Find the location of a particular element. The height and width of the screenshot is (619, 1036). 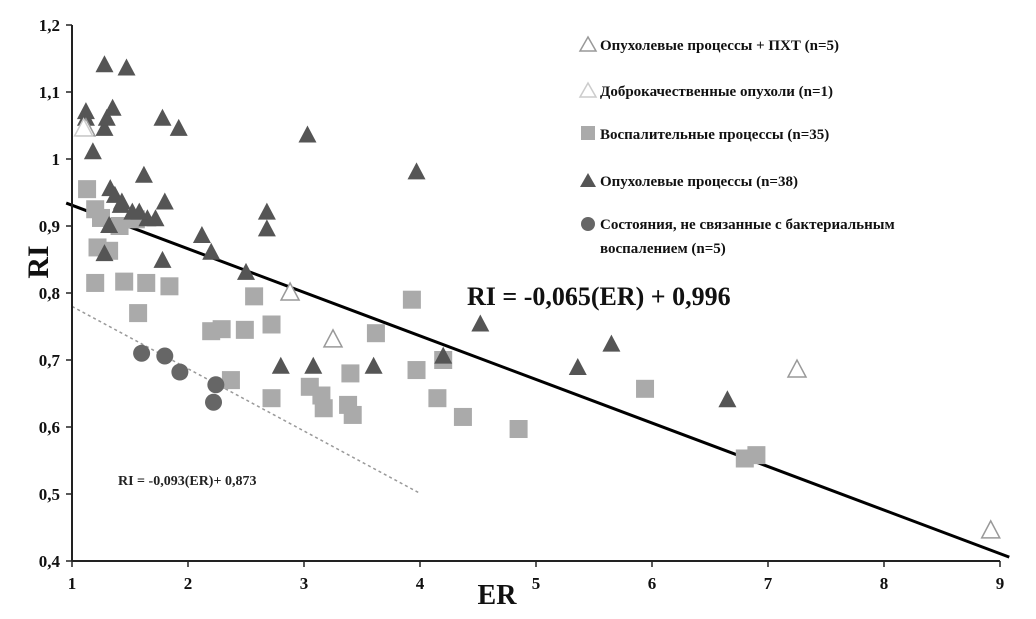

x-axis-ticks: 1 2 3 4 5 6 7 8 9 is located at coordinates (536, 577).